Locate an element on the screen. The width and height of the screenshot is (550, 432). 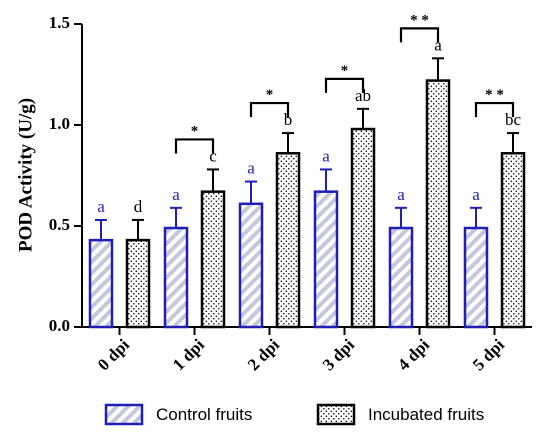
x-tick-label: 2 dpi is located at coordinates (263, 354).